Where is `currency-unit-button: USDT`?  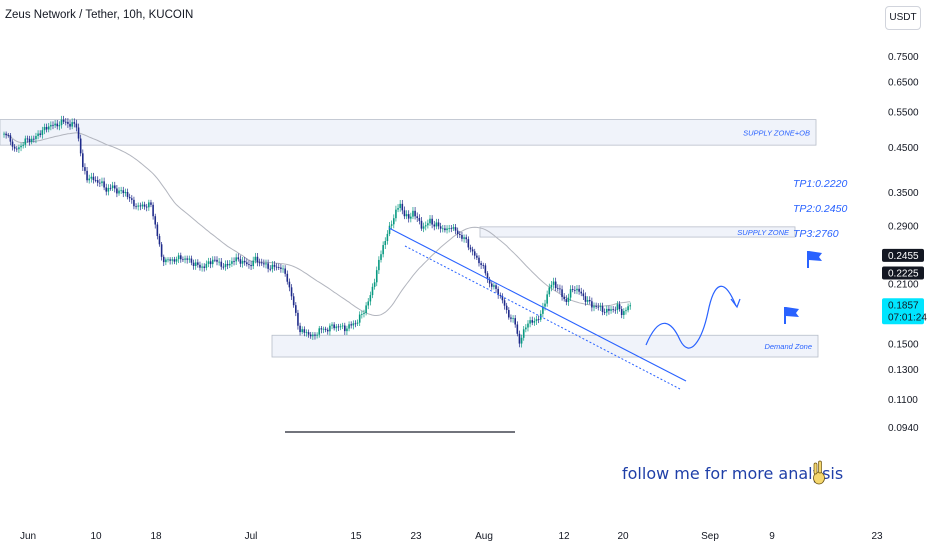
currency-unit-button: USDT is located at coordinates (903, 18).